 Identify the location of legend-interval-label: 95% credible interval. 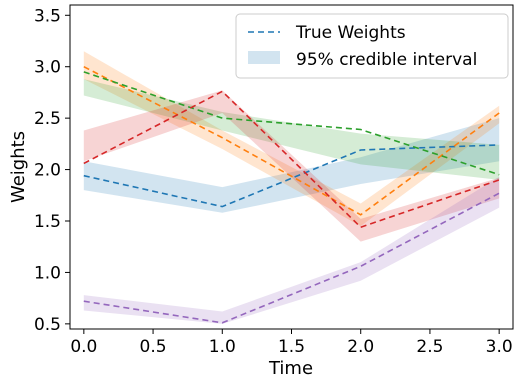
(386, 60).